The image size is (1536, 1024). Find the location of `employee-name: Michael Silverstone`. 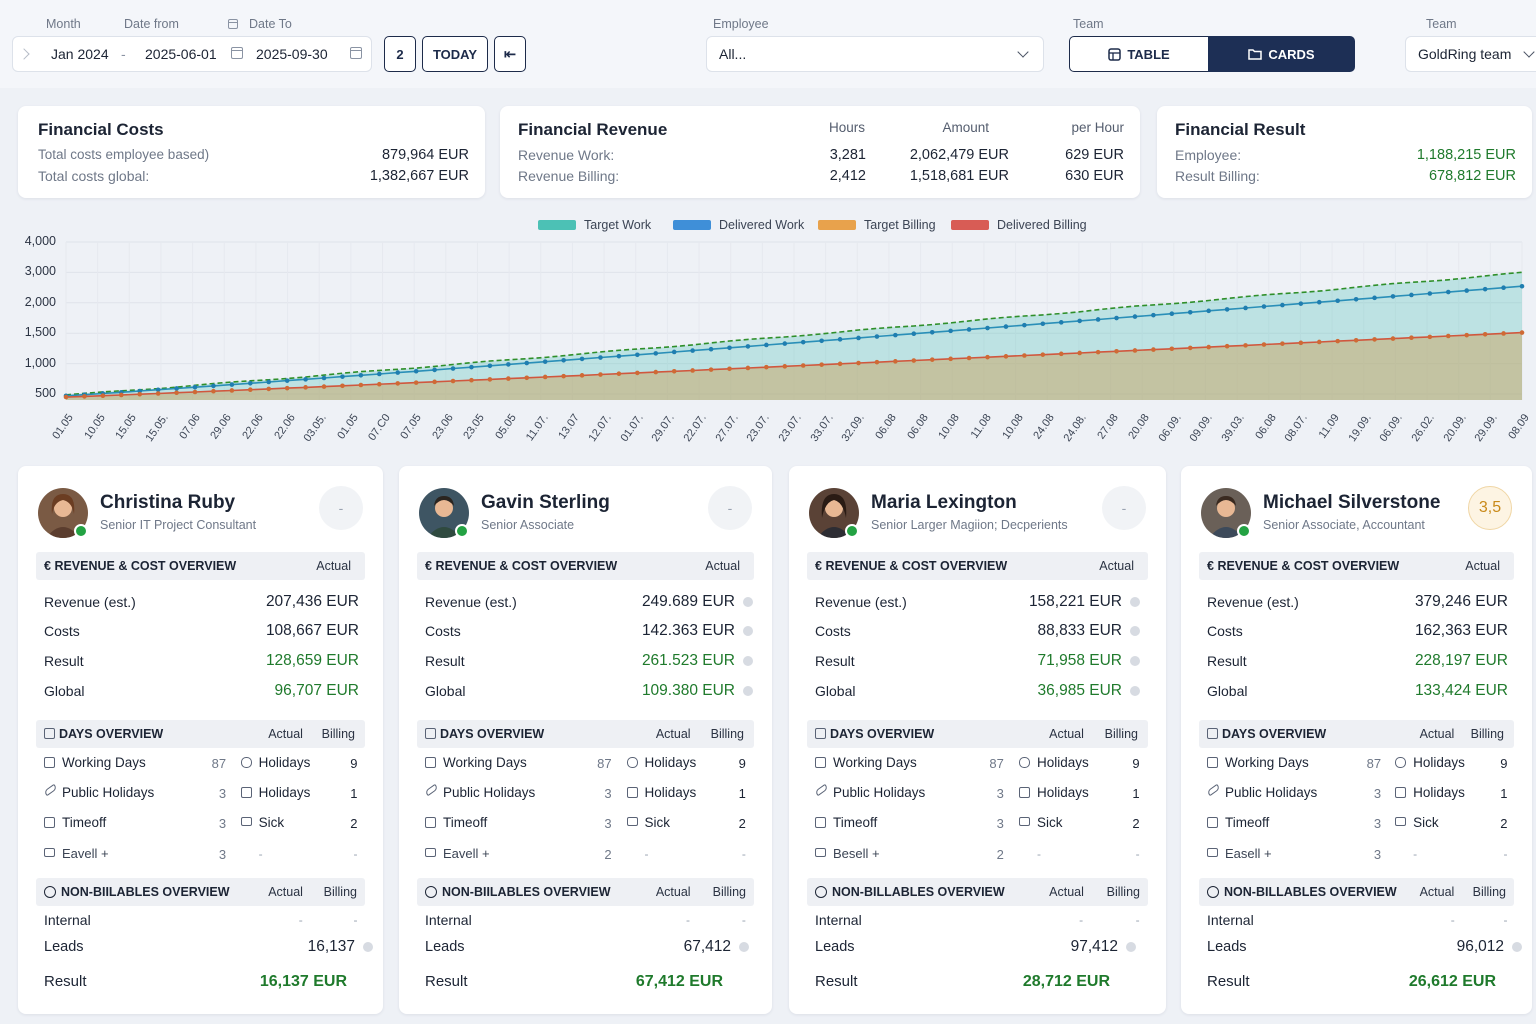

employee-name: Michael Silverstone is located at coordinates (1352, 502).